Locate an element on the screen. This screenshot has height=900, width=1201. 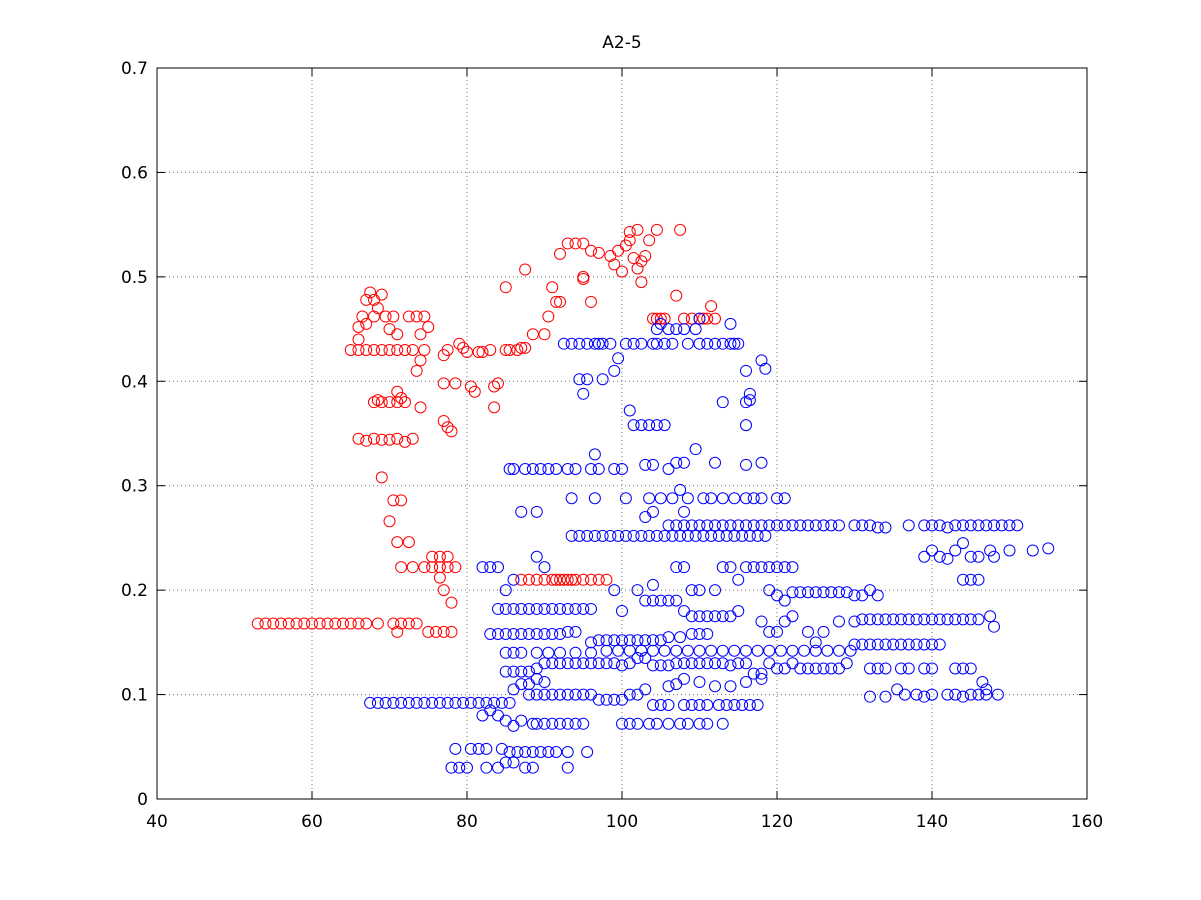
chart-title: A2-5 is located at coordinates (621, 43).